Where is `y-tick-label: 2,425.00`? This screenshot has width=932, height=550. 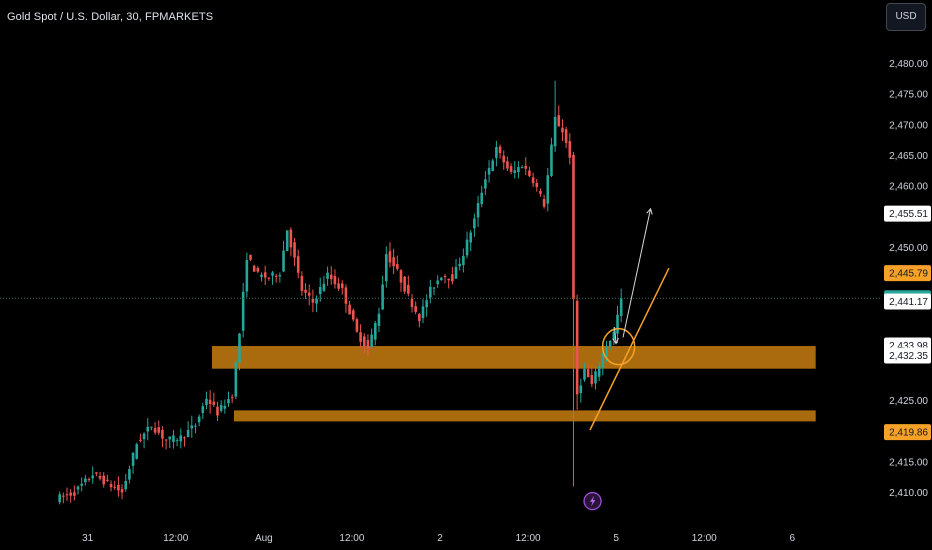
y-tick-label: 2,425.00 is located at coordinates (908, 401).